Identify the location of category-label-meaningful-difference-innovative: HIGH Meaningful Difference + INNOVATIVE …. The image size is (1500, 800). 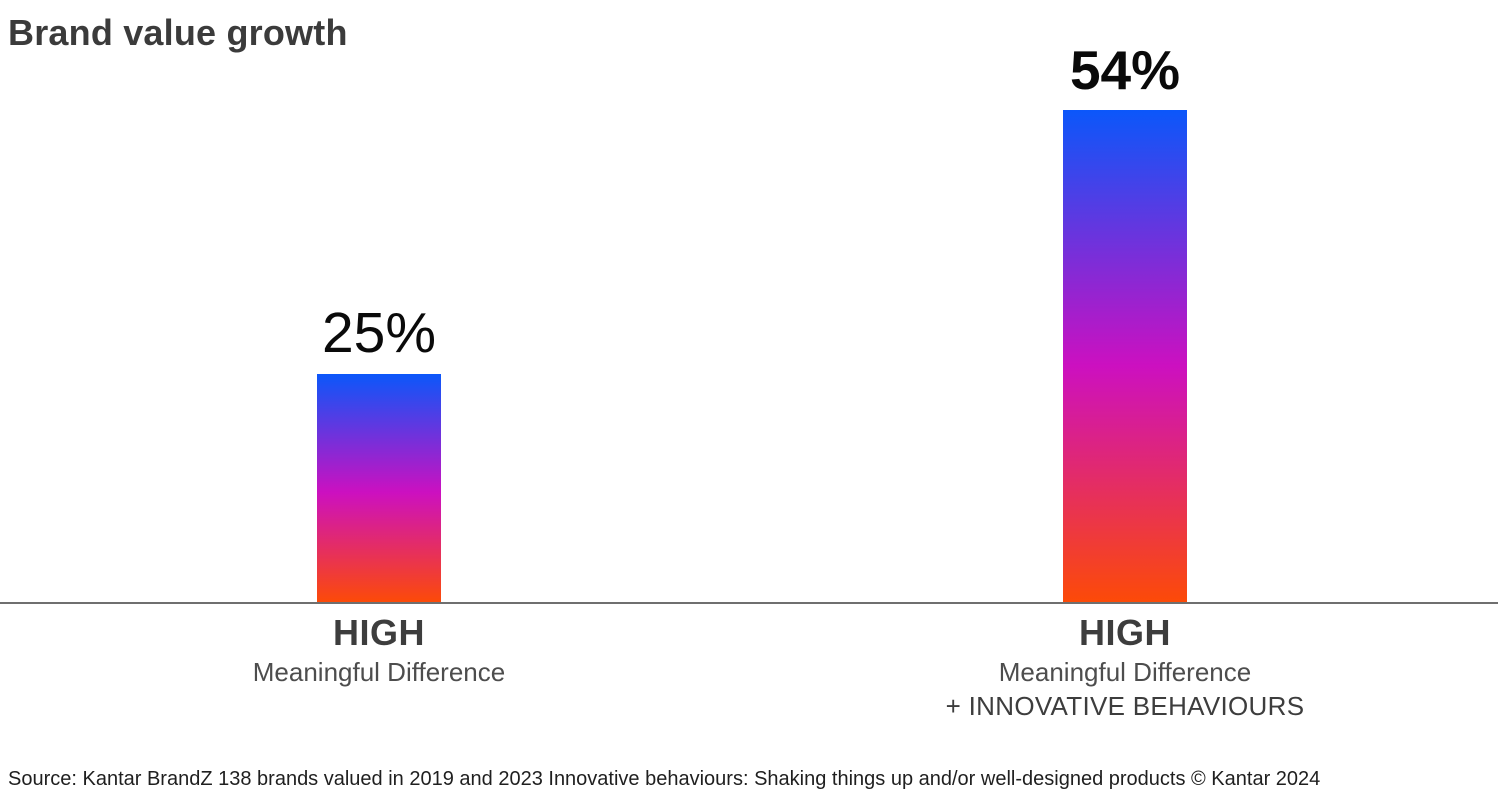
(1125, 667).